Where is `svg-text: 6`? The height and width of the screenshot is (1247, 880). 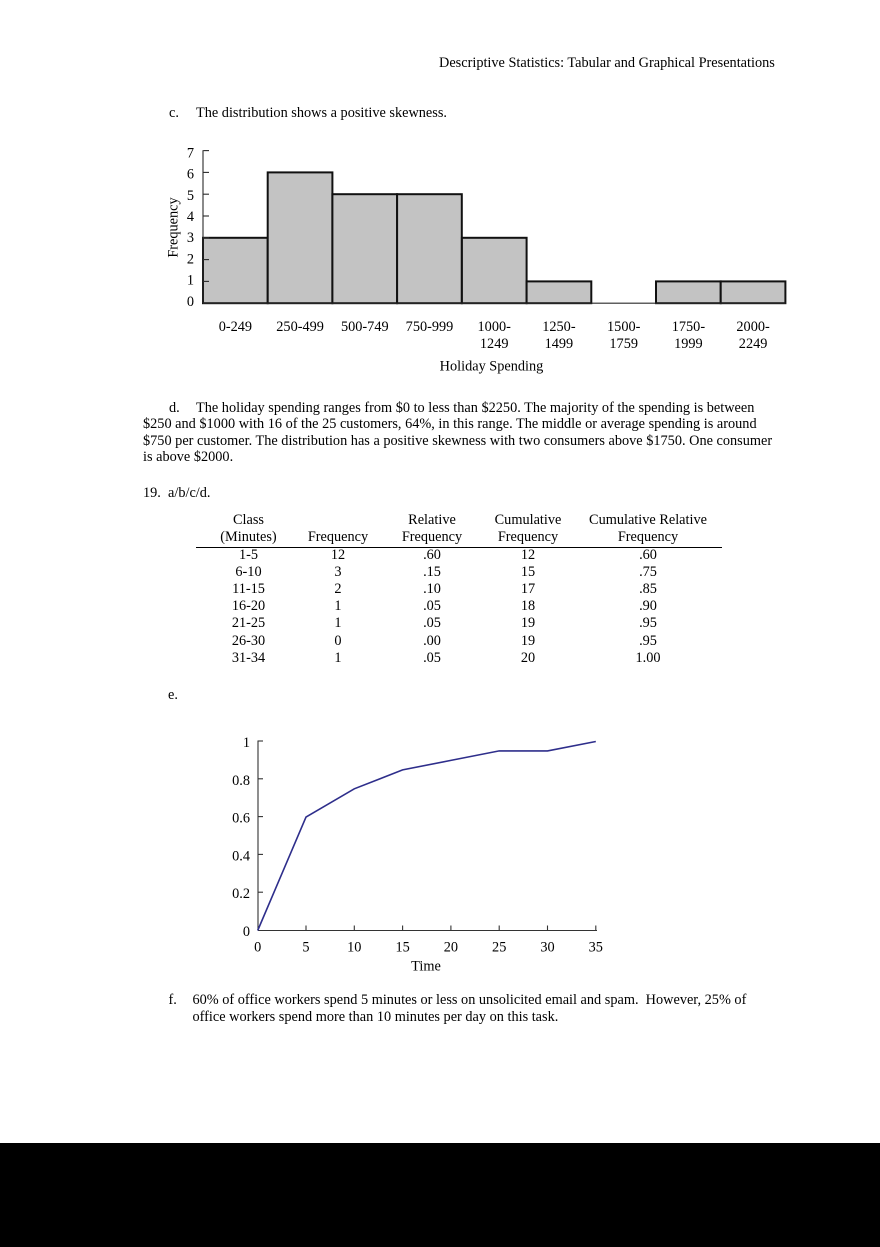
svg-text: 6 is located at coordinates (190, 175).